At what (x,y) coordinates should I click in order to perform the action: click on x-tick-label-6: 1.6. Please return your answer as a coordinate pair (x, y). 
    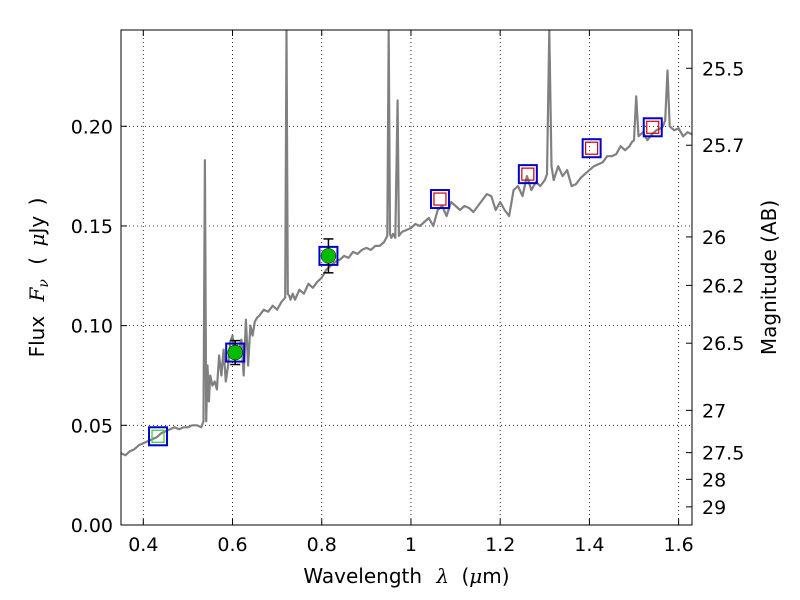
    Looking at the image, I should click on (679, 545).